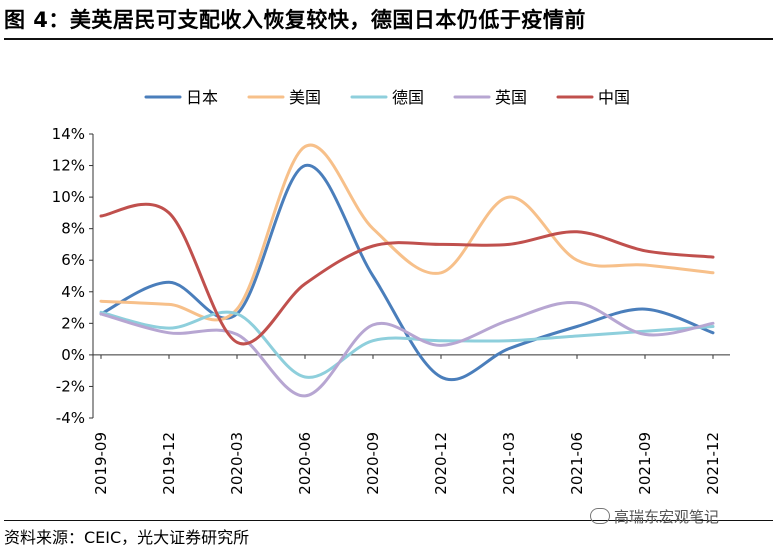 Image resolution: width=777 pixels, height=550 pixels. I want to click on x-tick-label: 2020-06, so click(305, 463).